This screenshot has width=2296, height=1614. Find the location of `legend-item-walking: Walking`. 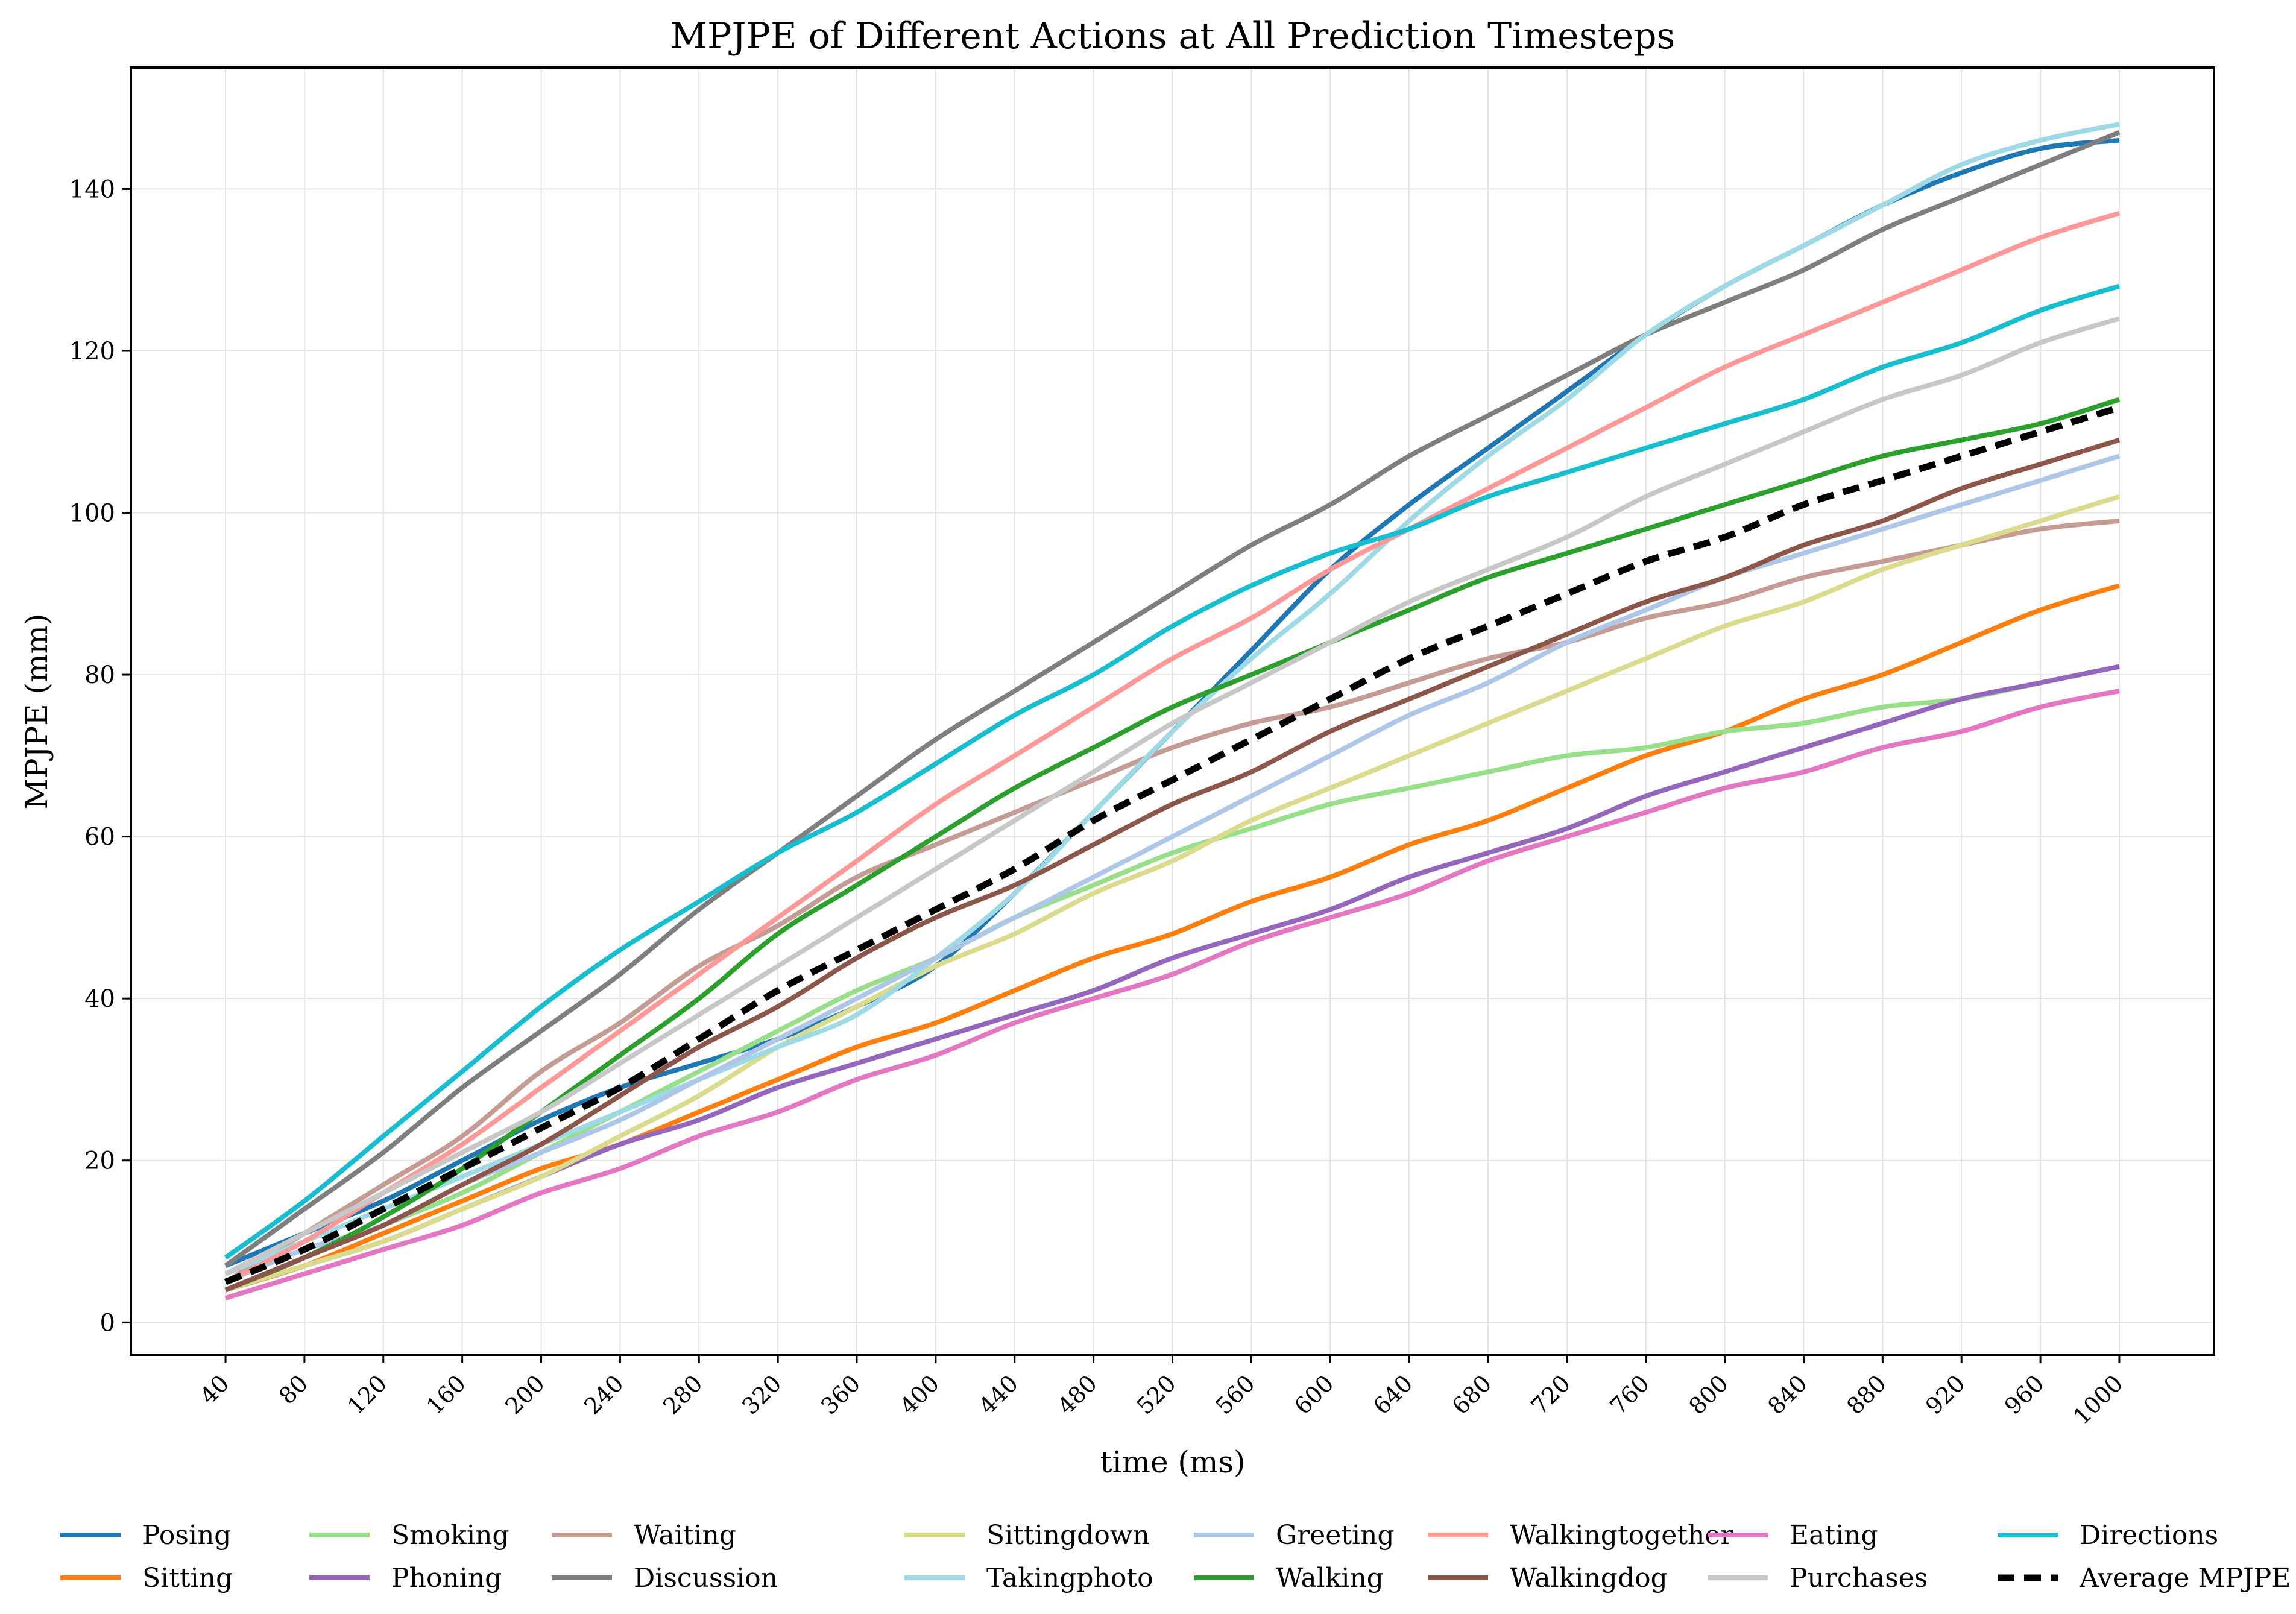

legend-item-walking: Walking is located at coordinates (1289, 1578).